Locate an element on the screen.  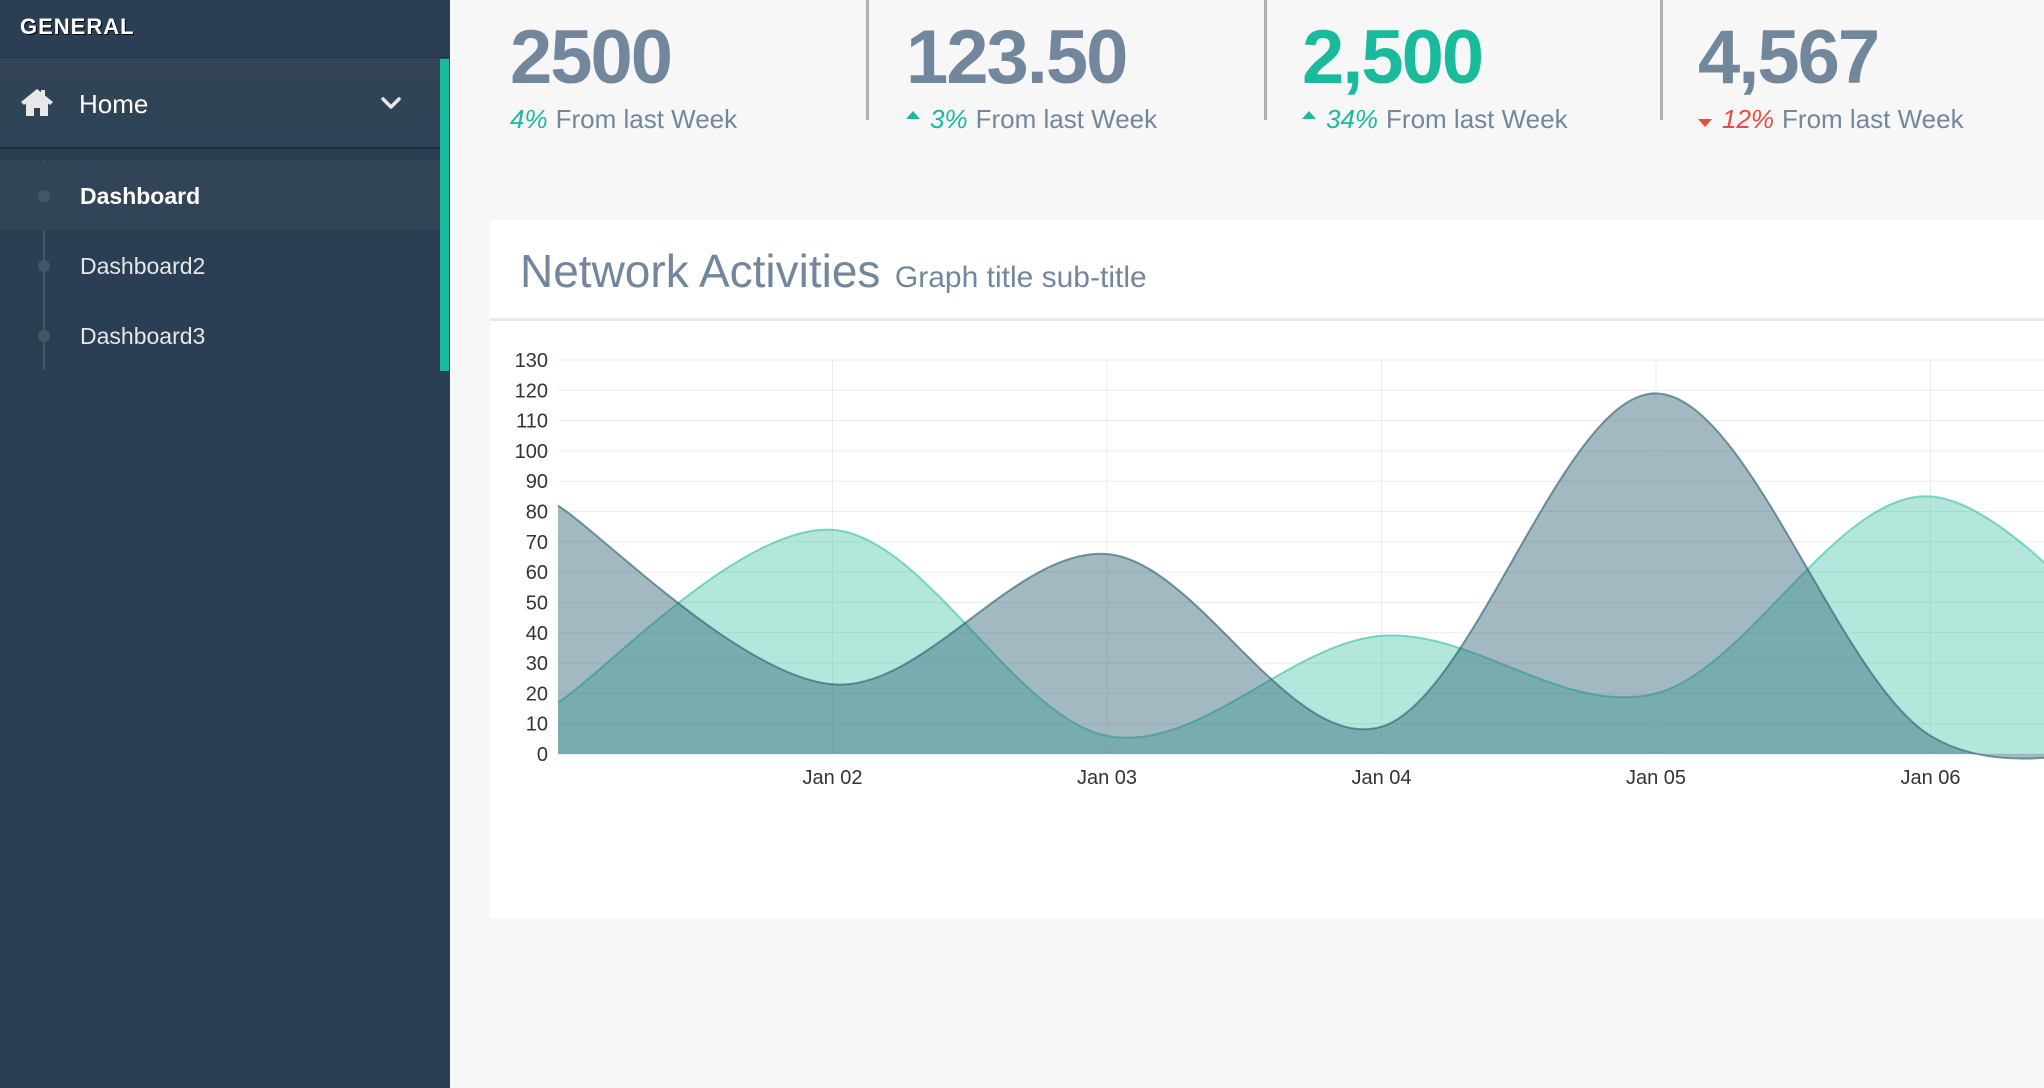
stat-percent: 12% is located at coordinates (1748, 119).